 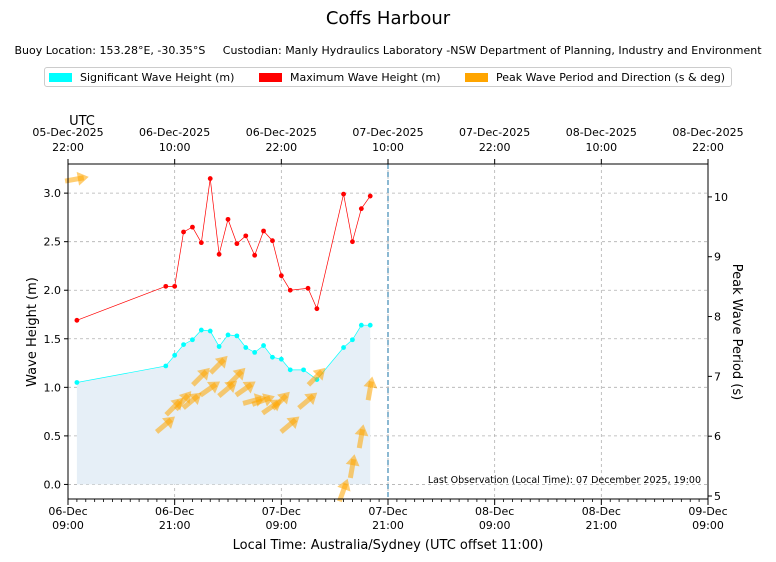 What do you see at coordinates (707, 511) in the screenshot?
I see `x-tick-label-date: 09-Dec` at bounding box center [707, 511].